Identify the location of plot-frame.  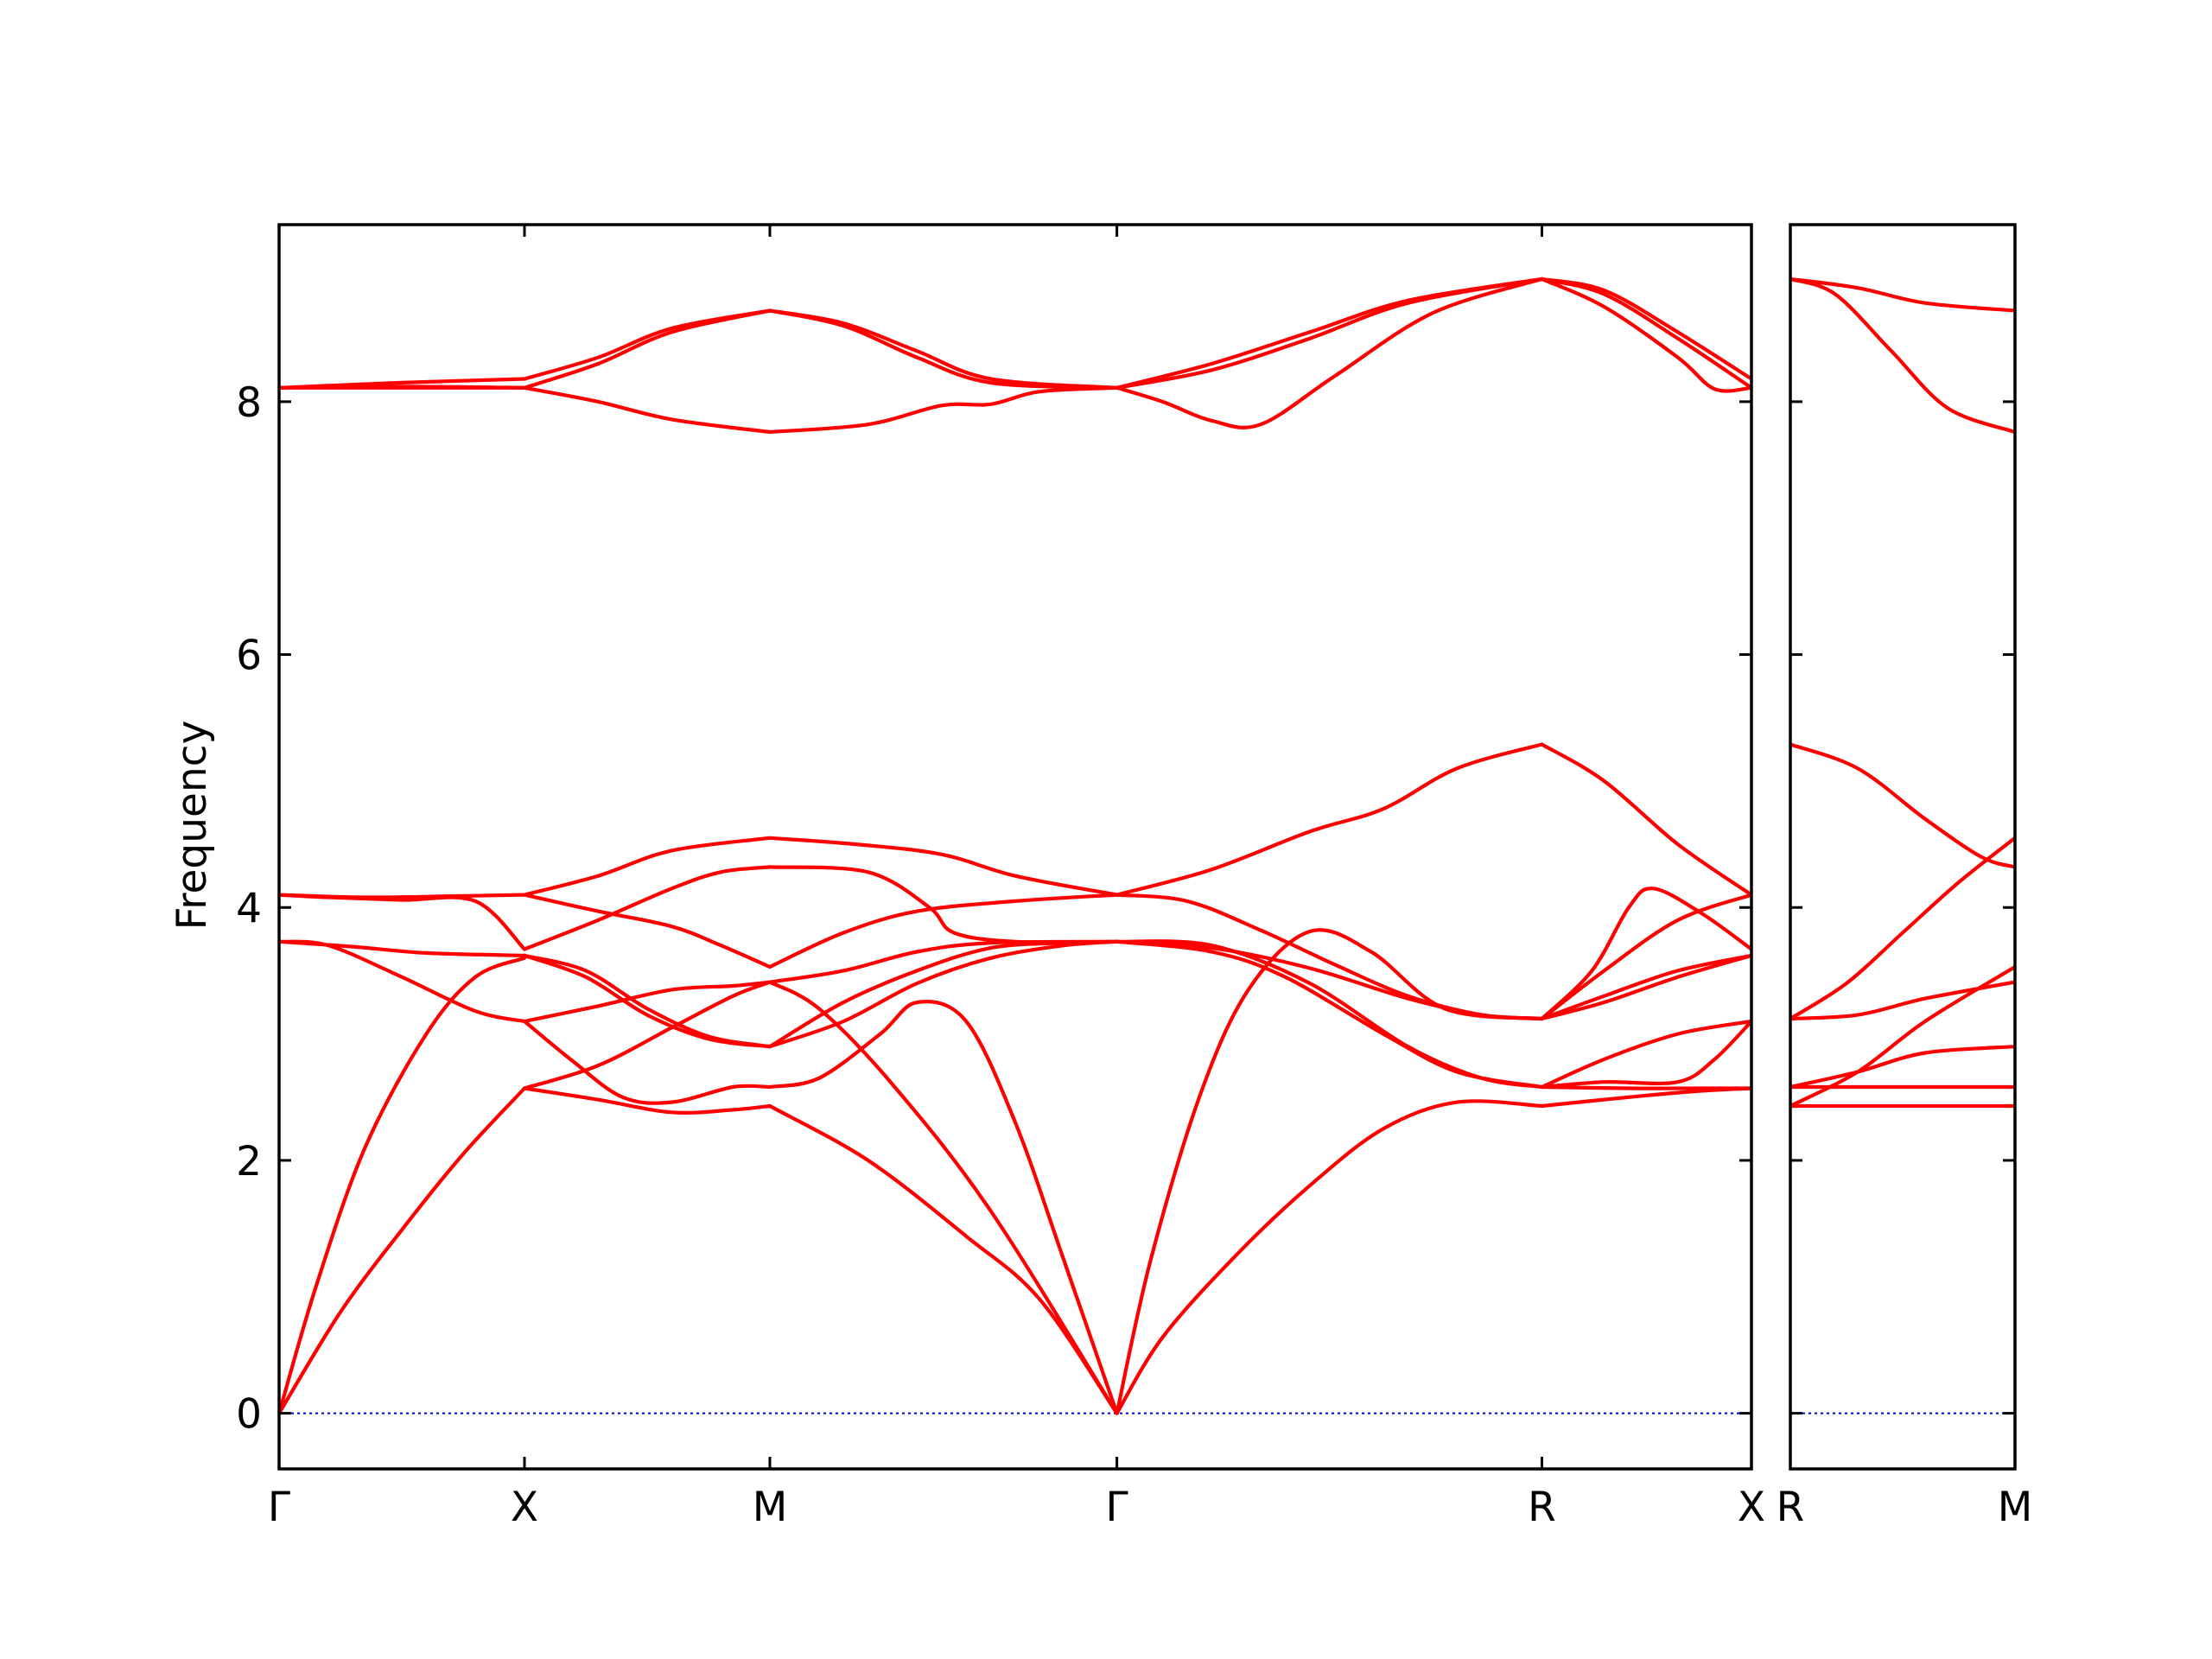
(1903, 847).